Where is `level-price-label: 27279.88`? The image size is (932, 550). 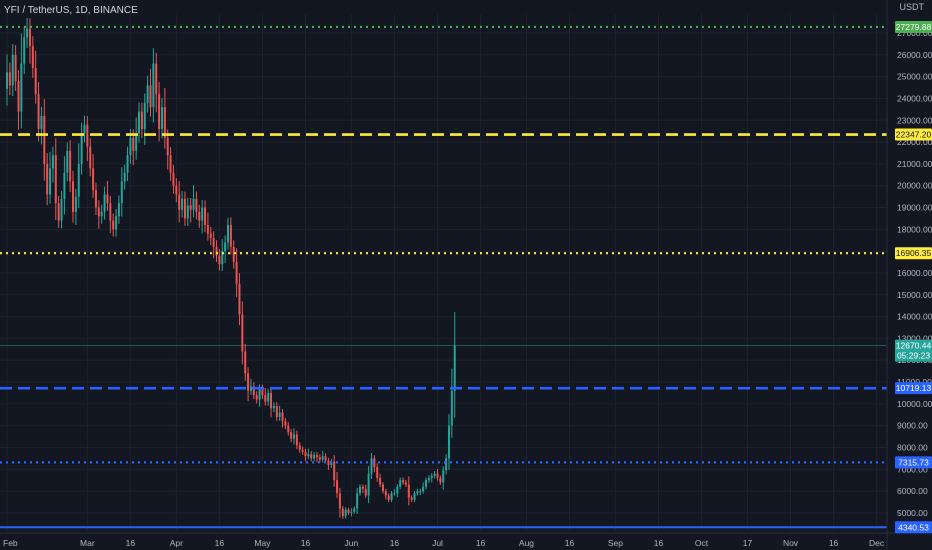
level-price-label: 27279.88 is located at coordinates (913, 26).